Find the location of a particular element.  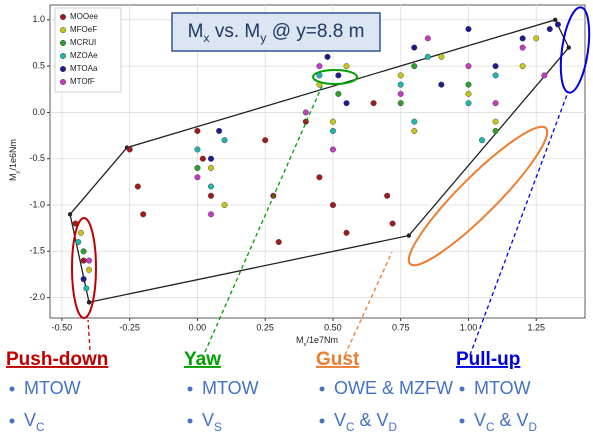

legend-label: MZOAe is located at coordinates (84, 55).